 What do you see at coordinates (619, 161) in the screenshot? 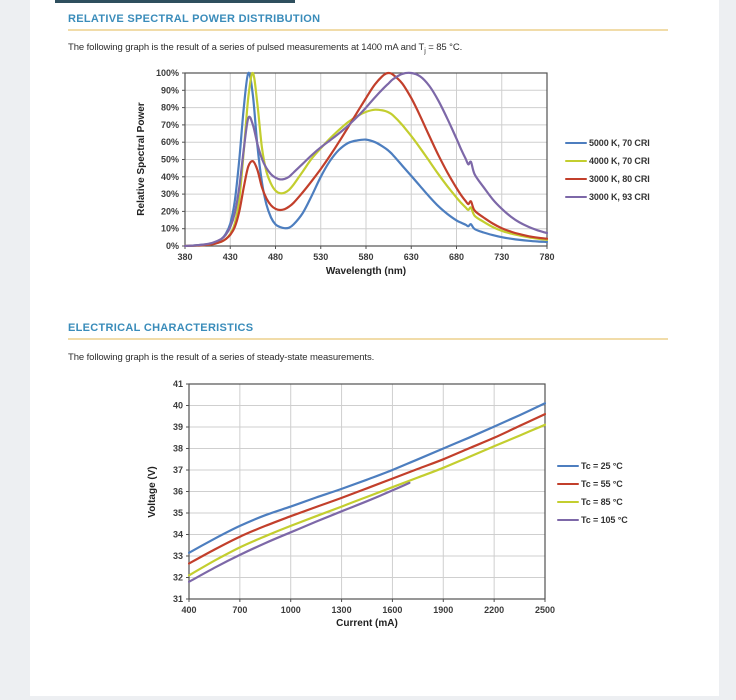
I see `legend-label: 4000 K, 70 CRI` at bounding box center [619, 161].